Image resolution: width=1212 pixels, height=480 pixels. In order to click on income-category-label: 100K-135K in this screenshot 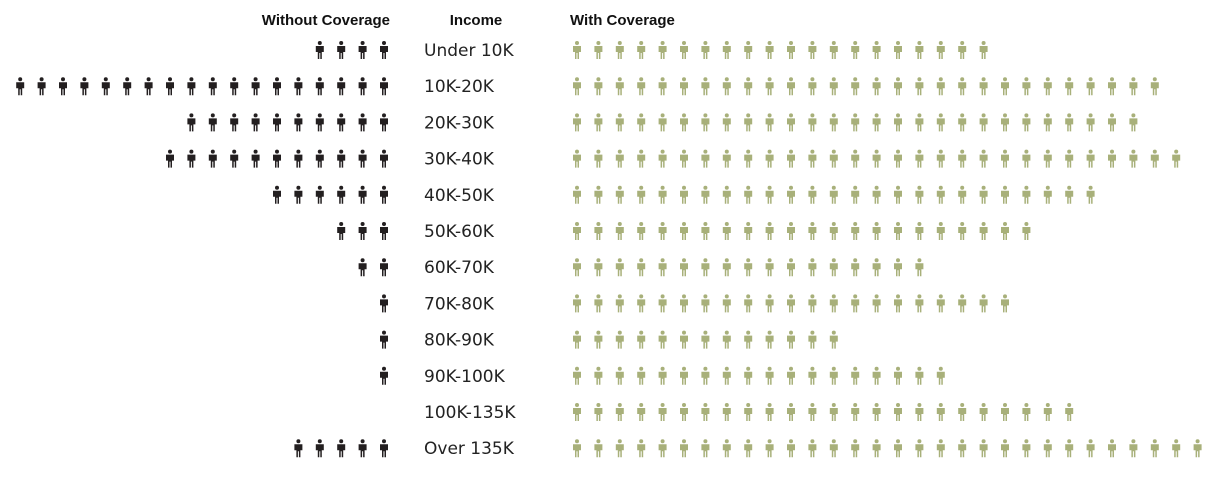, I will do `click(470, 413)`.